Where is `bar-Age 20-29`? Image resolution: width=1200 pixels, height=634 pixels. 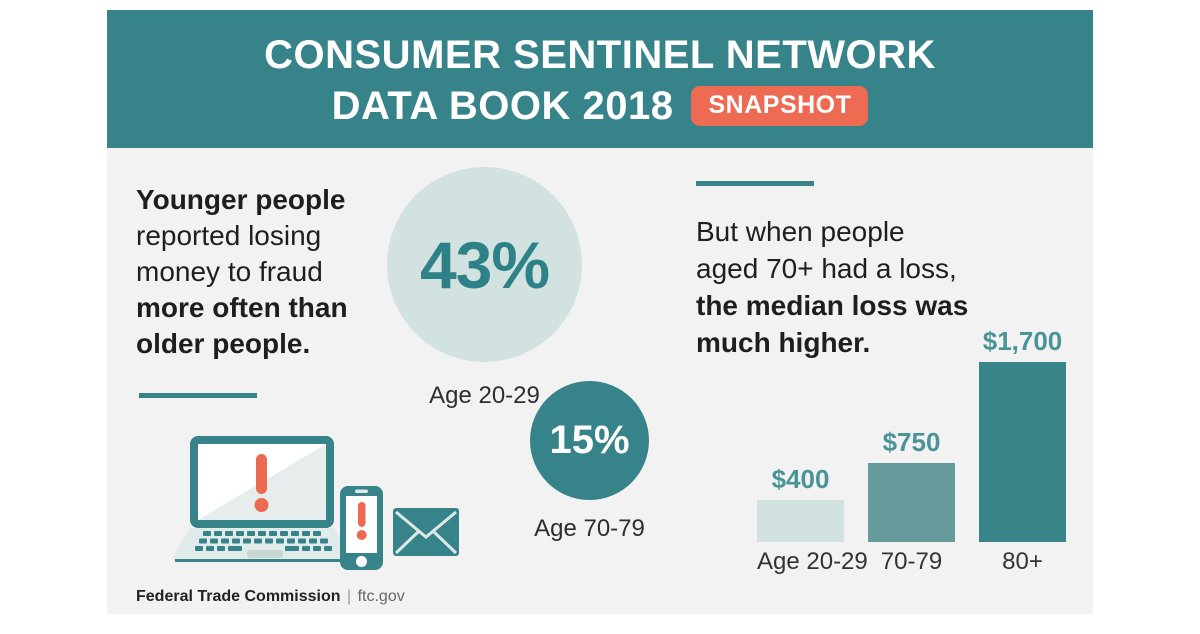 bar-Age 20-29 is located at coordinates (800, 521).